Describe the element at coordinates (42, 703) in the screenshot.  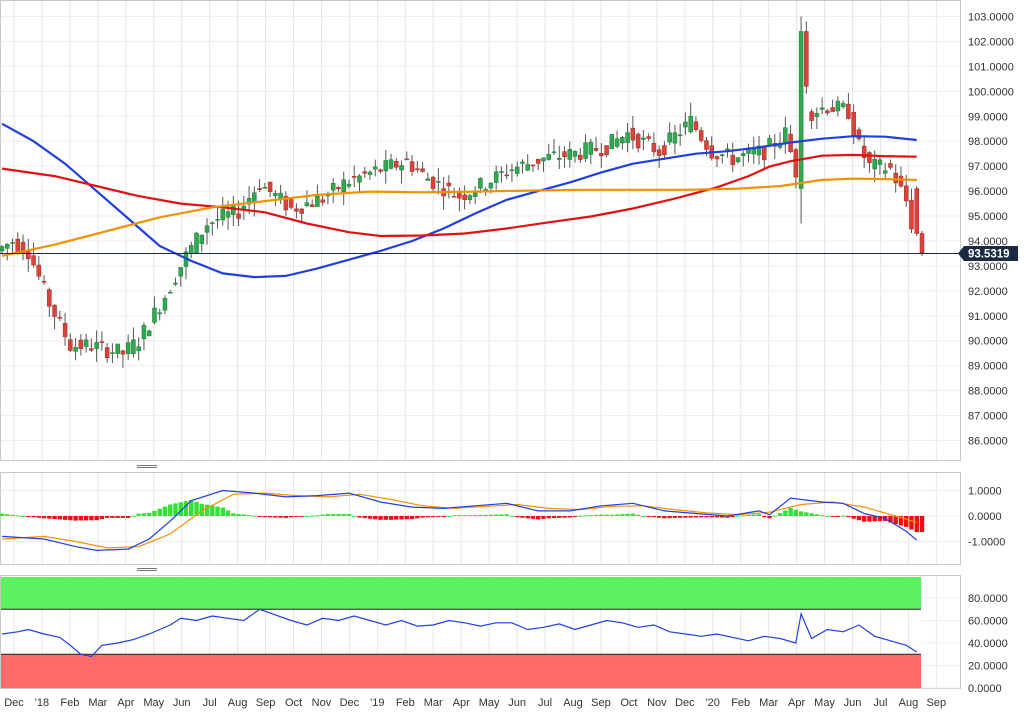
I see `time-tick-label: '18` at that location.